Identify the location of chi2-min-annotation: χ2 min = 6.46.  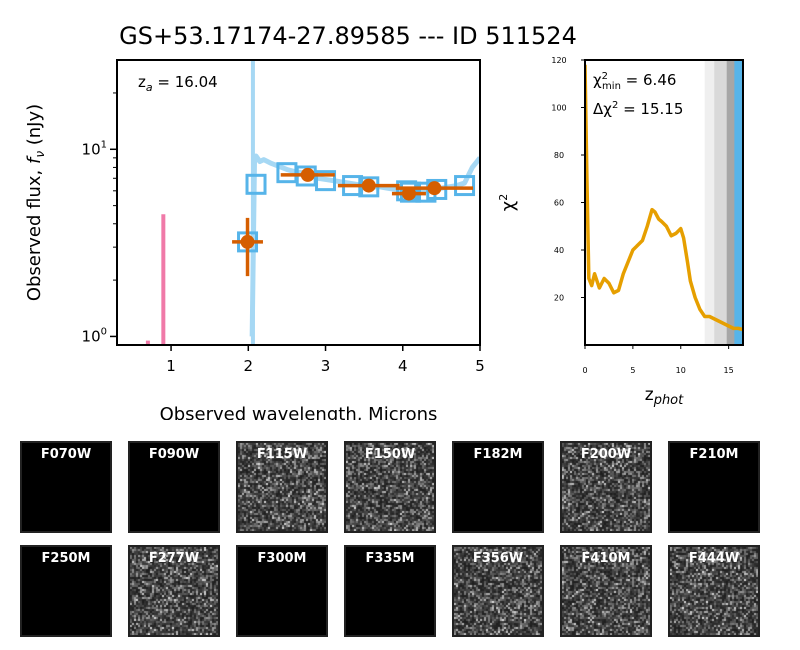
(634, 81).